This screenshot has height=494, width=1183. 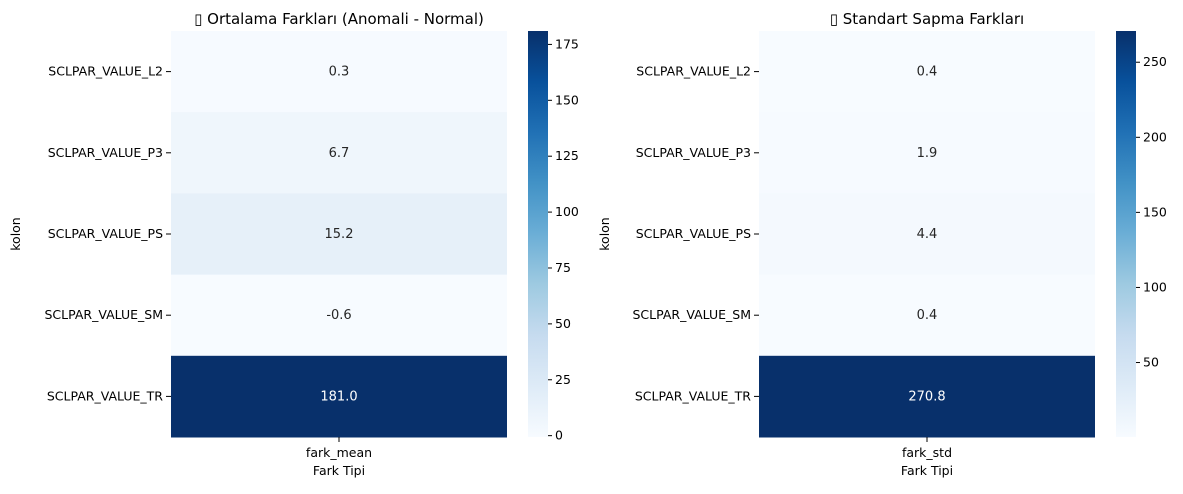 I want to click on chart2-ytick-label-5: SCLPAR_VALUE_TR, so click(x=693, y=395).